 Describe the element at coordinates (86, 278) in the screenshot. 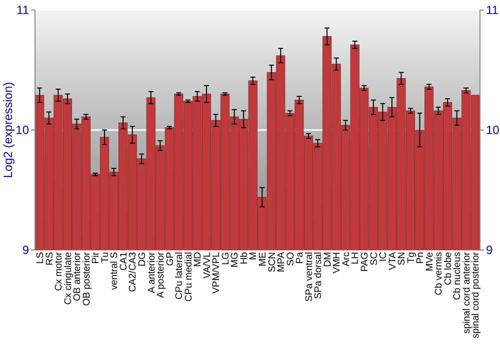

I see `x-tick-label: OB posterior` at that location.